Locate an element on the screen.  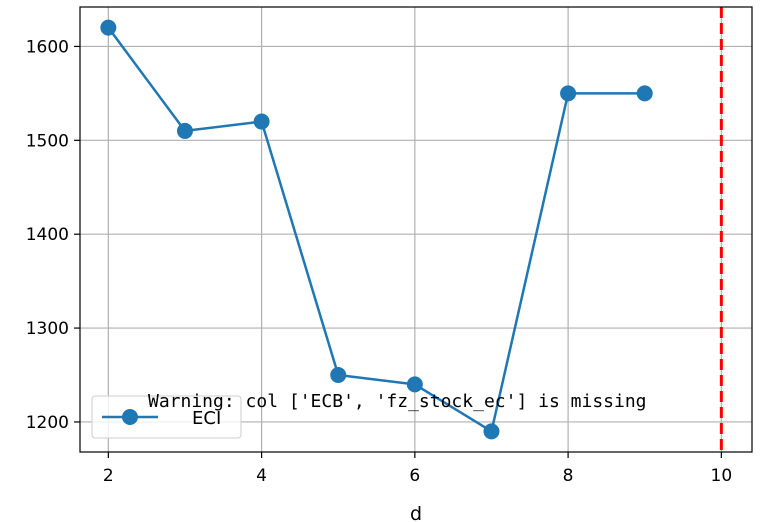
legend: ECI is located at coordinates (166, 417).